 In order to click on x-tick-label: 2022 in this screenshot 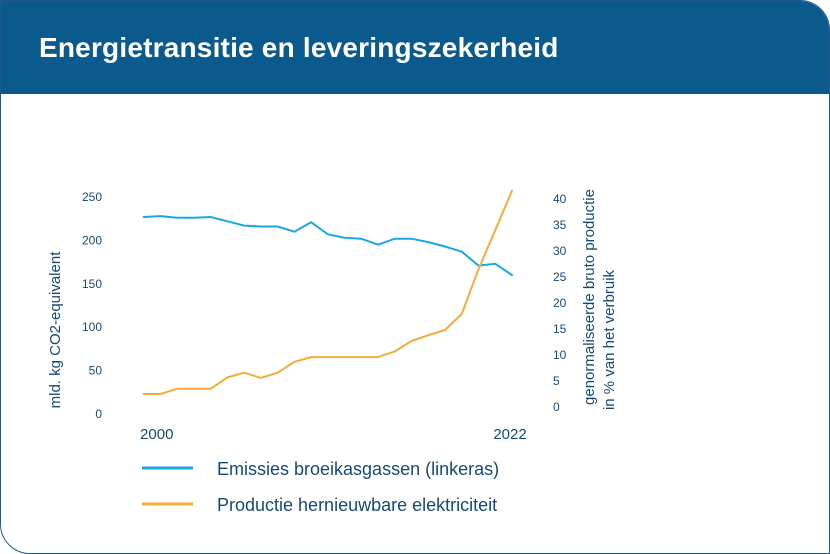, I will do `click(509, 434)`.